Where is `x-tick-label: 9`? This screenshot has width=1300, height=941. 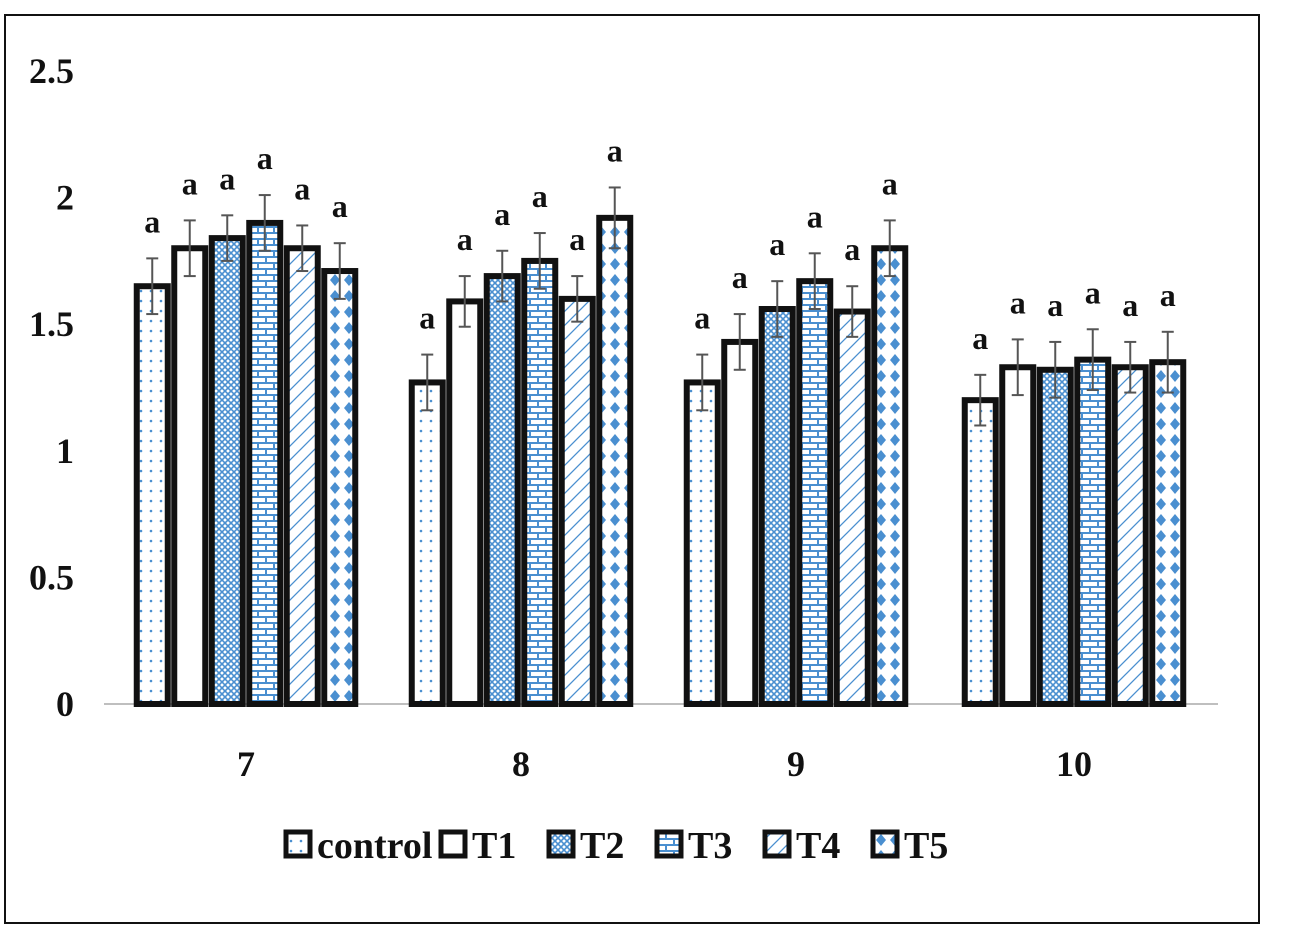 x-tick-label: 9 is located at coordinates (796, 764).